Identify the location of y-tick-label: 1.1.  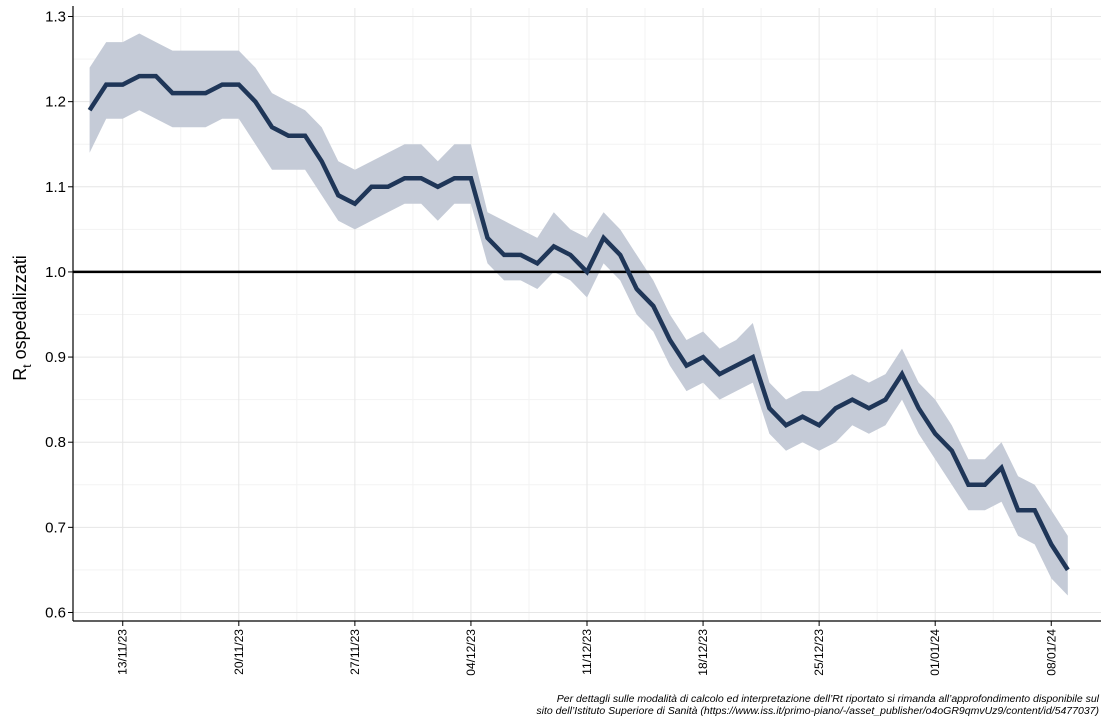
(55, 187).